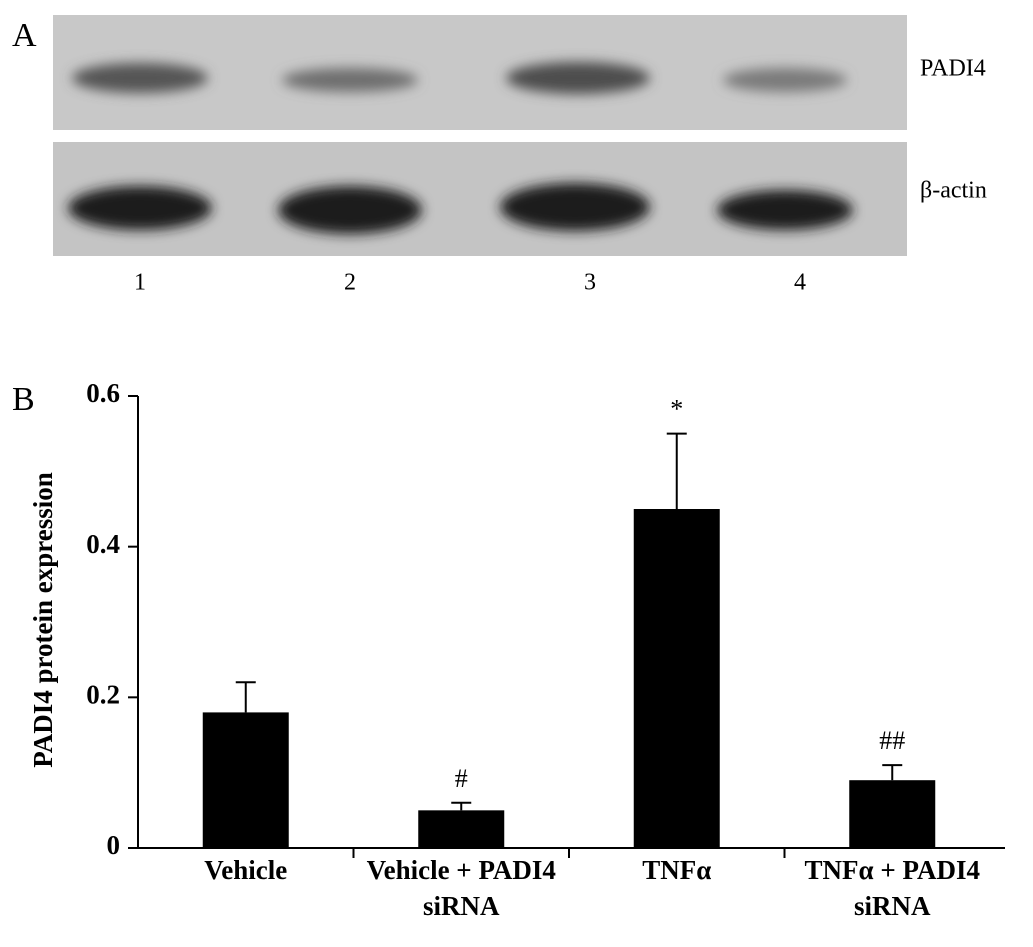  What do you see at coordinates (23, 399) in the screenshot?
I see `panel-label: B` at bounding box center [23, 399].